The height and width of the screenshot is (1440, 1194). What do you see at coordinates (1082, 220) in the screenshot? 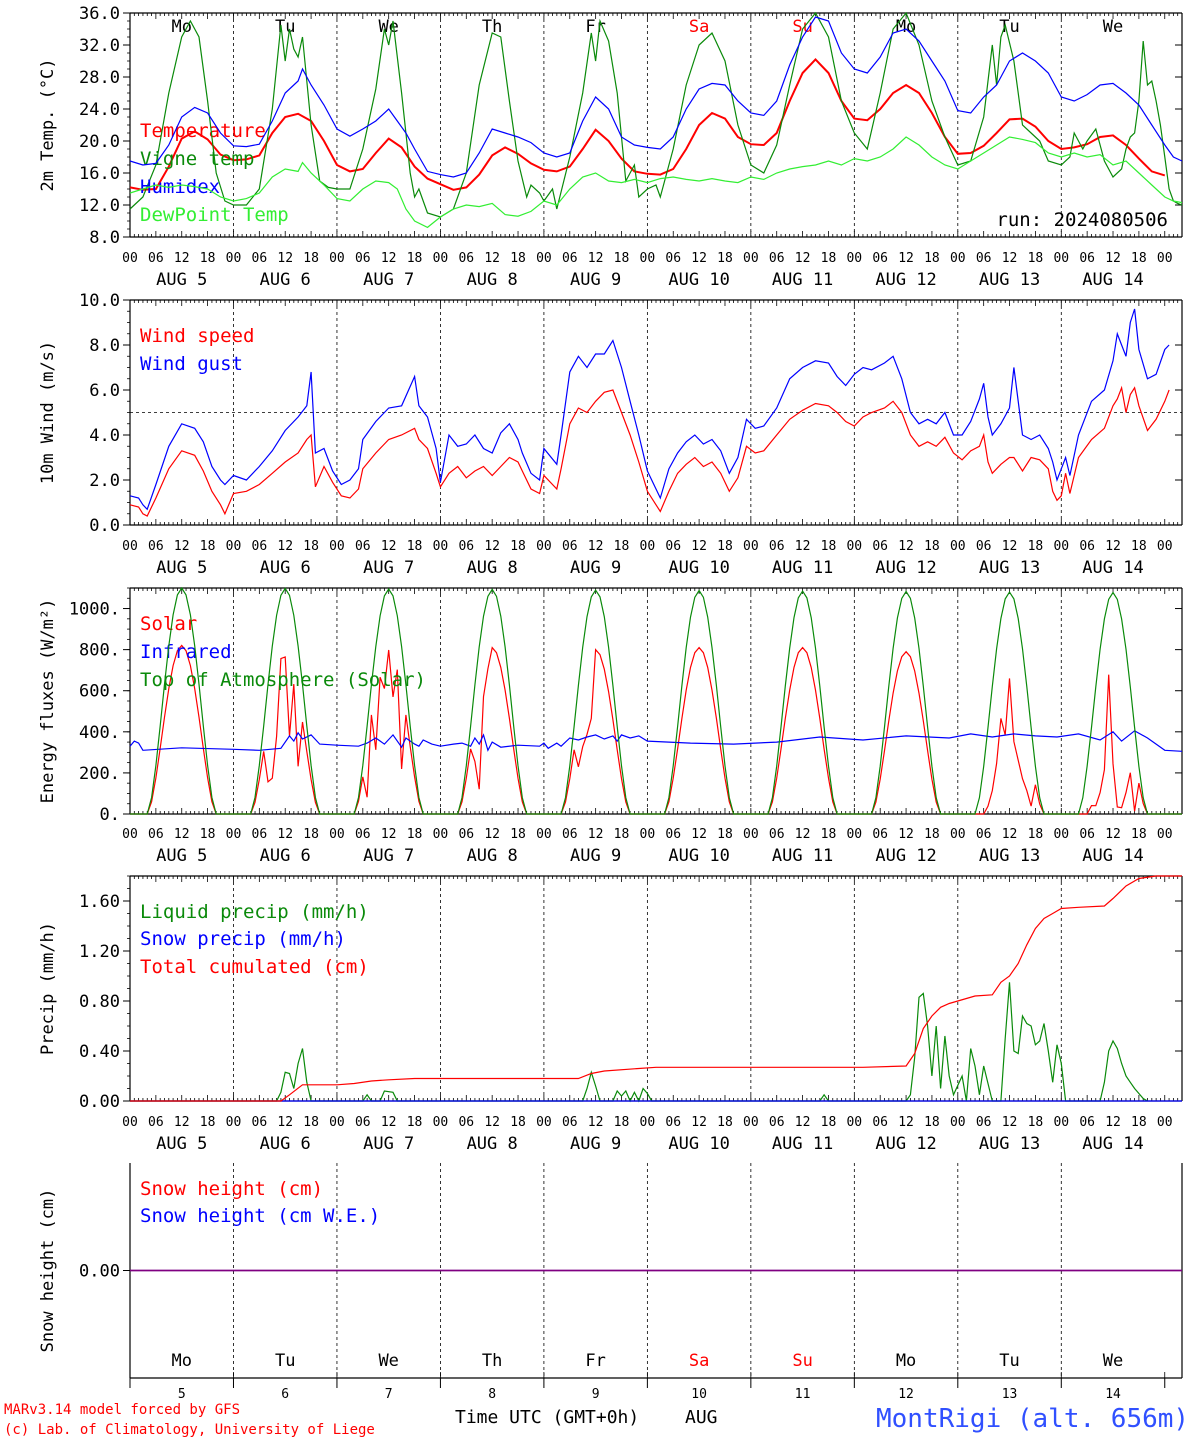
I see `run-label: run: 2024080506` at bounding box center [1082, 220].